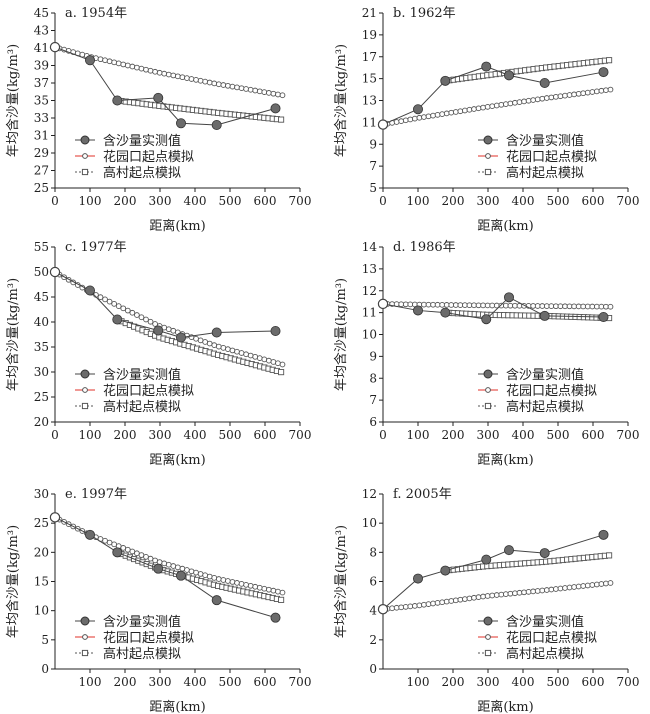  Describe the element at coordinates (195, 435) in the screenshot. I see `x-tick-label: 400` at that location.